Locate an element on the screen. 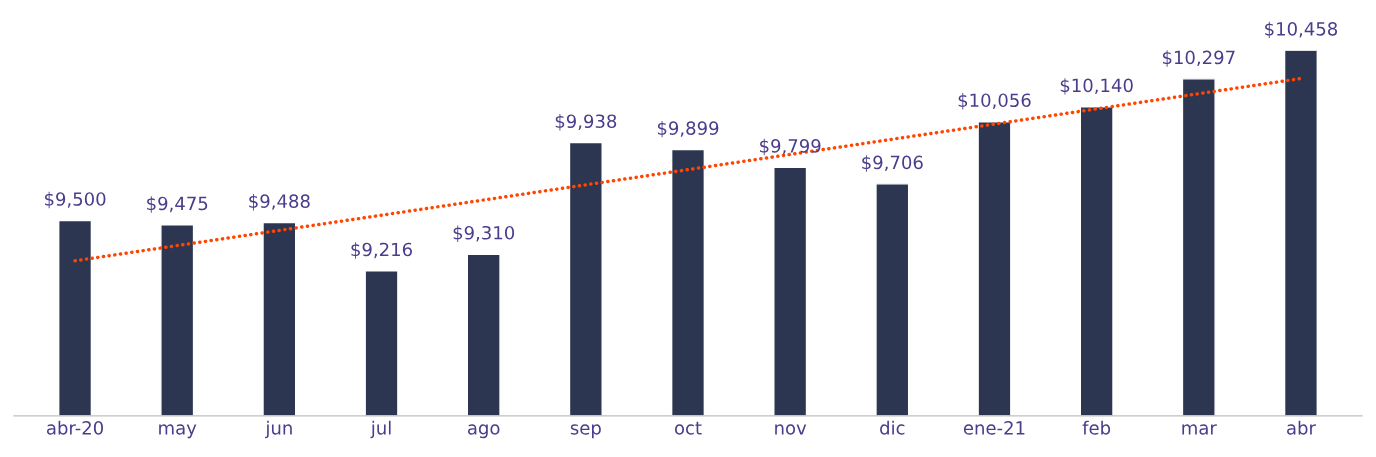 Image resolution: width=1376 pixels, height=457 pixels. x-tick-label: mar is located at coordinates (1199, 429).